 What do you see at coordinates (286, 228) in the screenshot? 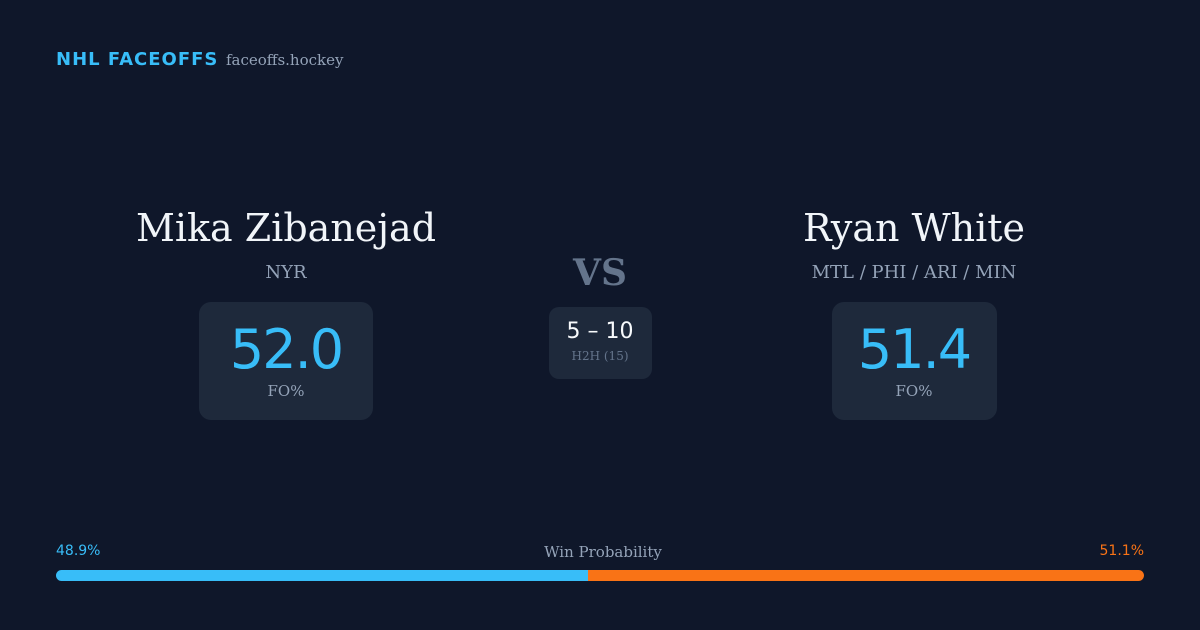
I see `player-name: Mika Zibanejad` at bounding box center [286, 228].